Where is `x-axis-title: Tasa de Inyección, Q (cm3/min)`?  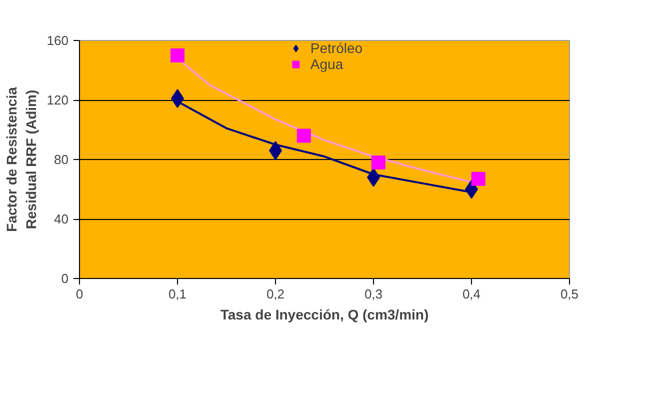 x-axis-title: Tasa de Inyección, Q (cm3/min) is located at coordinates (324, 314).